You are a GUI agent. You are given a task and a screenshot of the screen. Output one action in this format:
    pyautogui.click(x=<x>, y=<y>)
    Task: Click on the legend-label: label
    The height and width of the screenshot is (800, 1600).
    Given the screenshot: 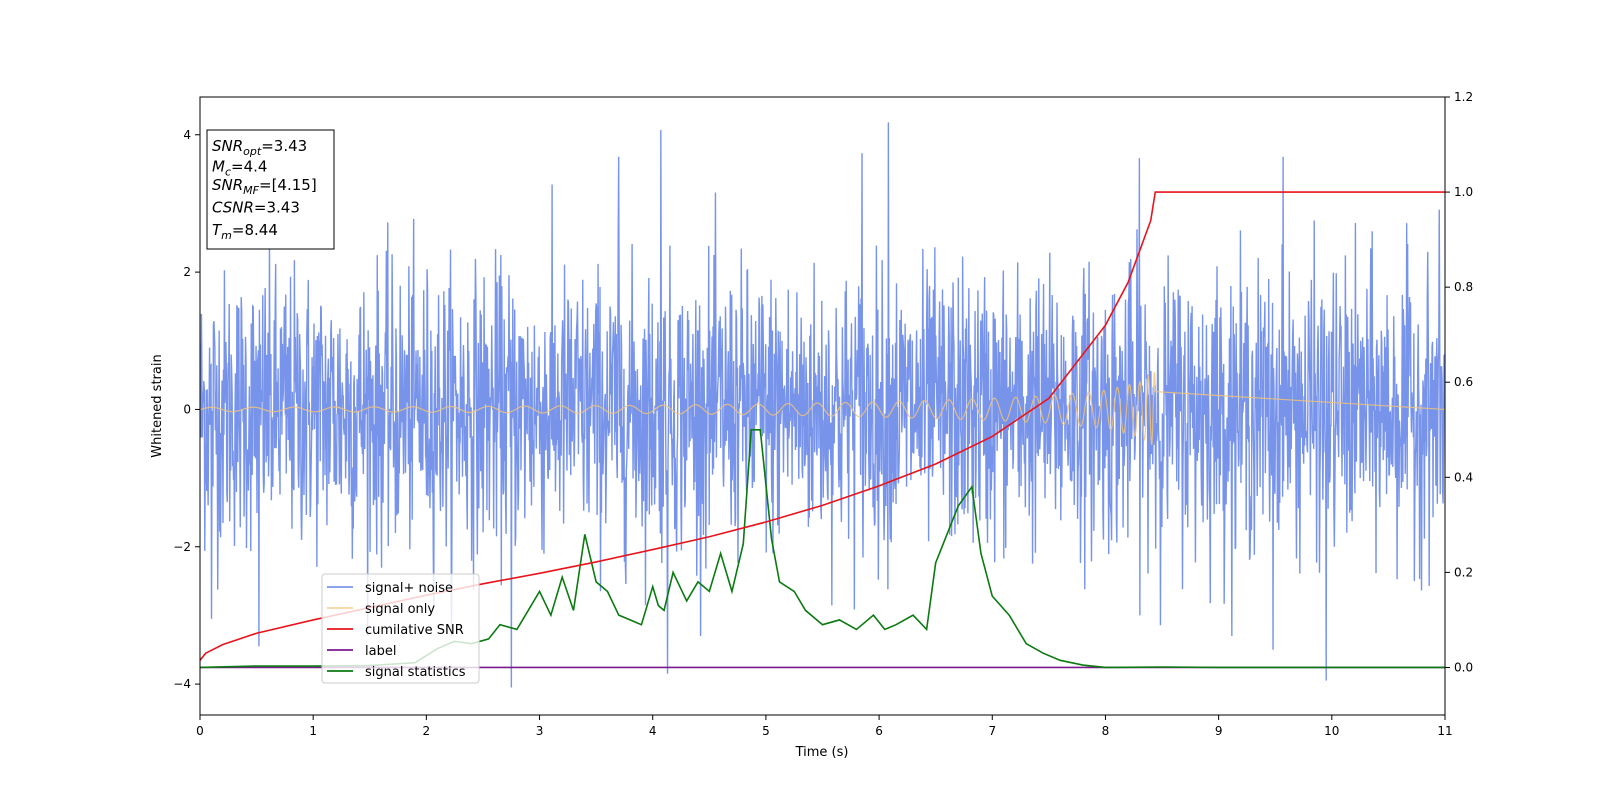 What is the action you would take?
    pyautogui.click(x=380, y=651)
    